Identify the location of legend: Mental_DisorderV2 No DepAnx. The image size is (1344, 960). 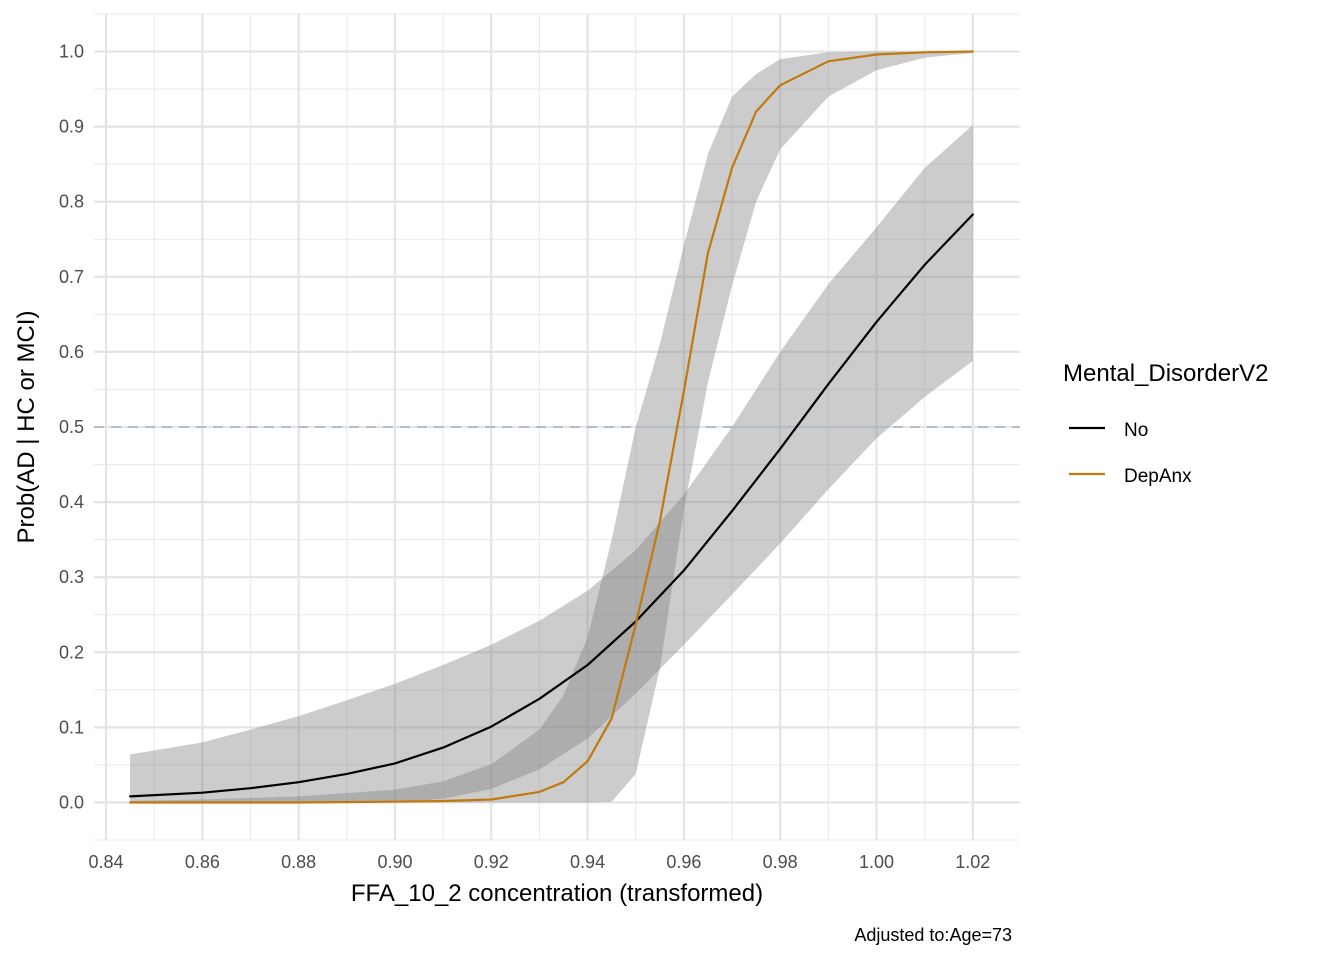
(1165, 423).